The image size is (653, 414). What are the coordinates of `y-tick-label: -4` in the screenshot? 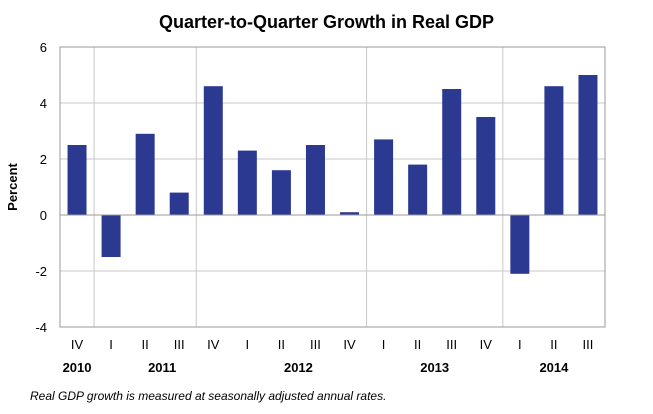 It's located at (41, 327).